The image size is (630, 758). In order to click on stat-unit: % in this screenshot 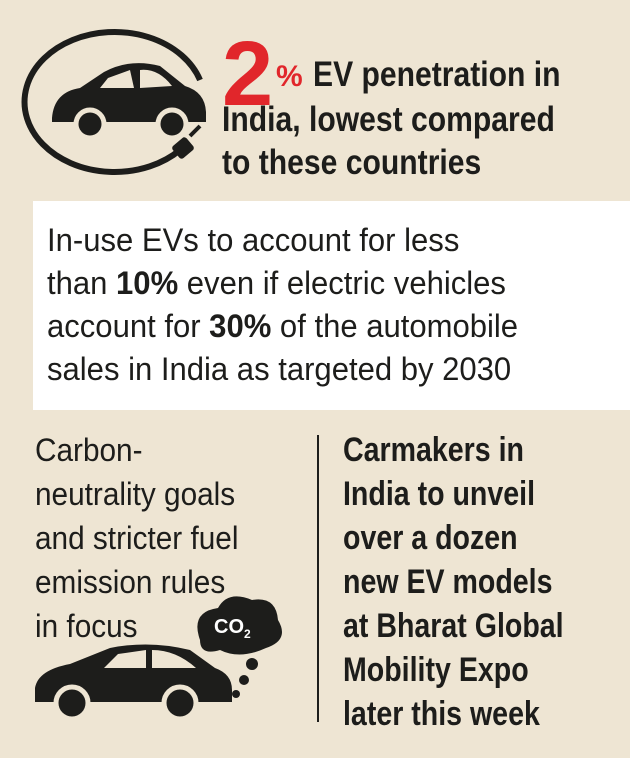, I will do `click(289, 76)`.